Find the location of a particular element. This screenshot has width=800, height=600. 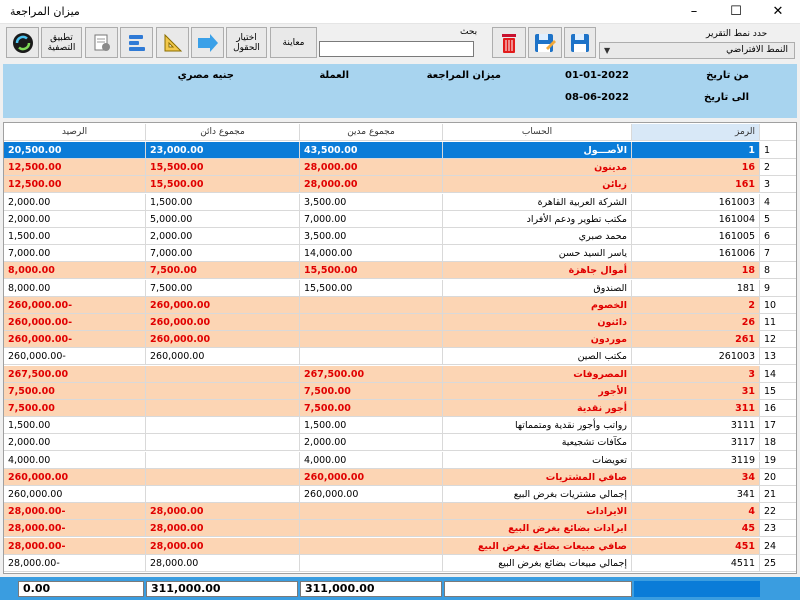

column-header-balance: الرصيد is located at coordinates (75, 132).